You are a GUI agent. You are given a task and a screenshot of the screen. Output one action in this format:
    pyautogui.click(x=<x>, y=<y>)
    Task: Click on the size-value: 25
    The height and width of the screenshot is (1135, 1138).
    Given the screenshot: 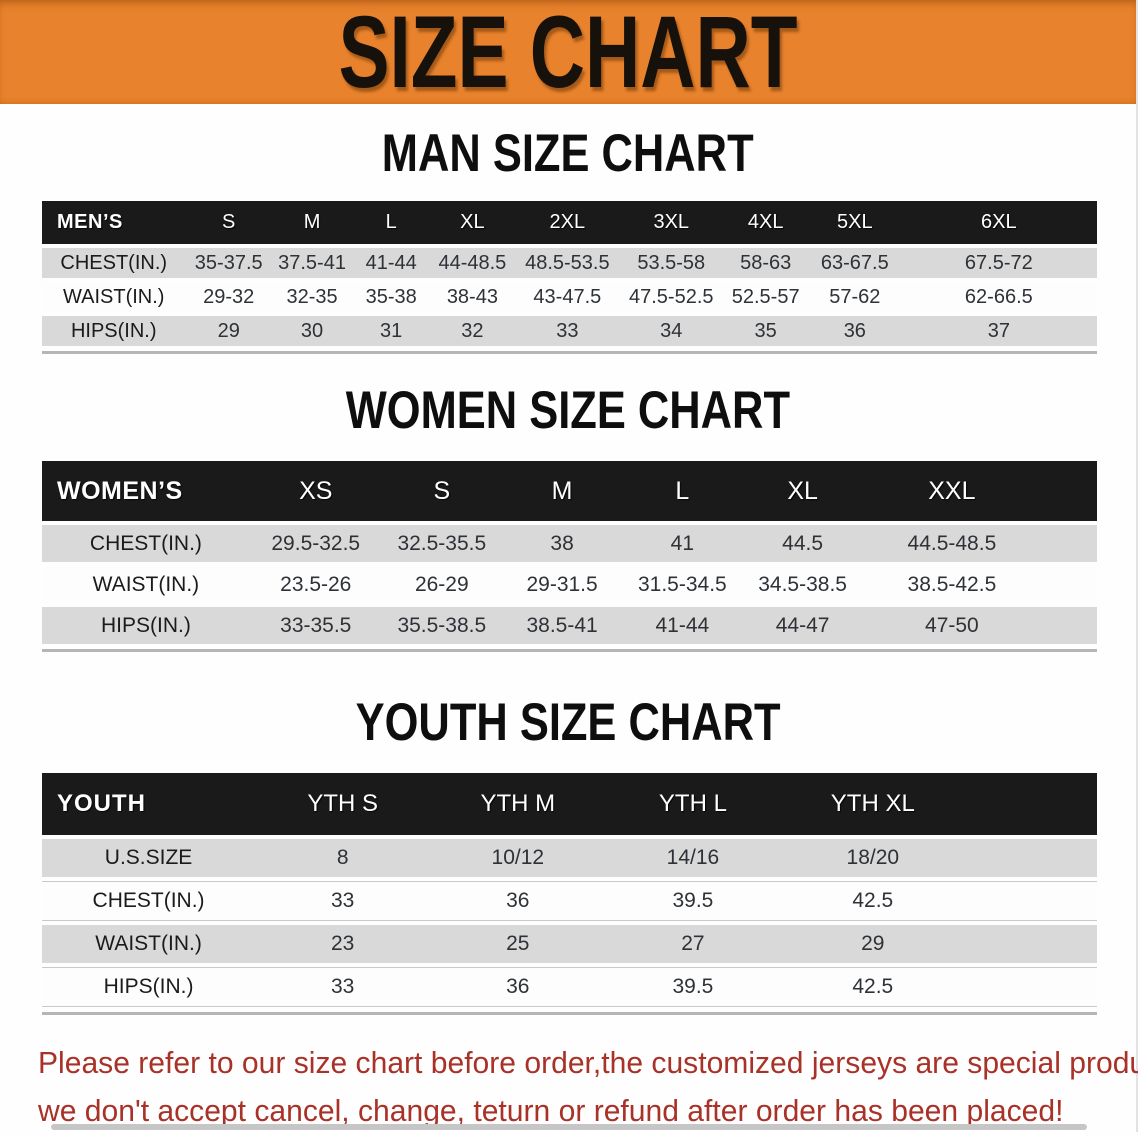 What is the action you would take?
    pyautogui.click(x=518, y=944)
    